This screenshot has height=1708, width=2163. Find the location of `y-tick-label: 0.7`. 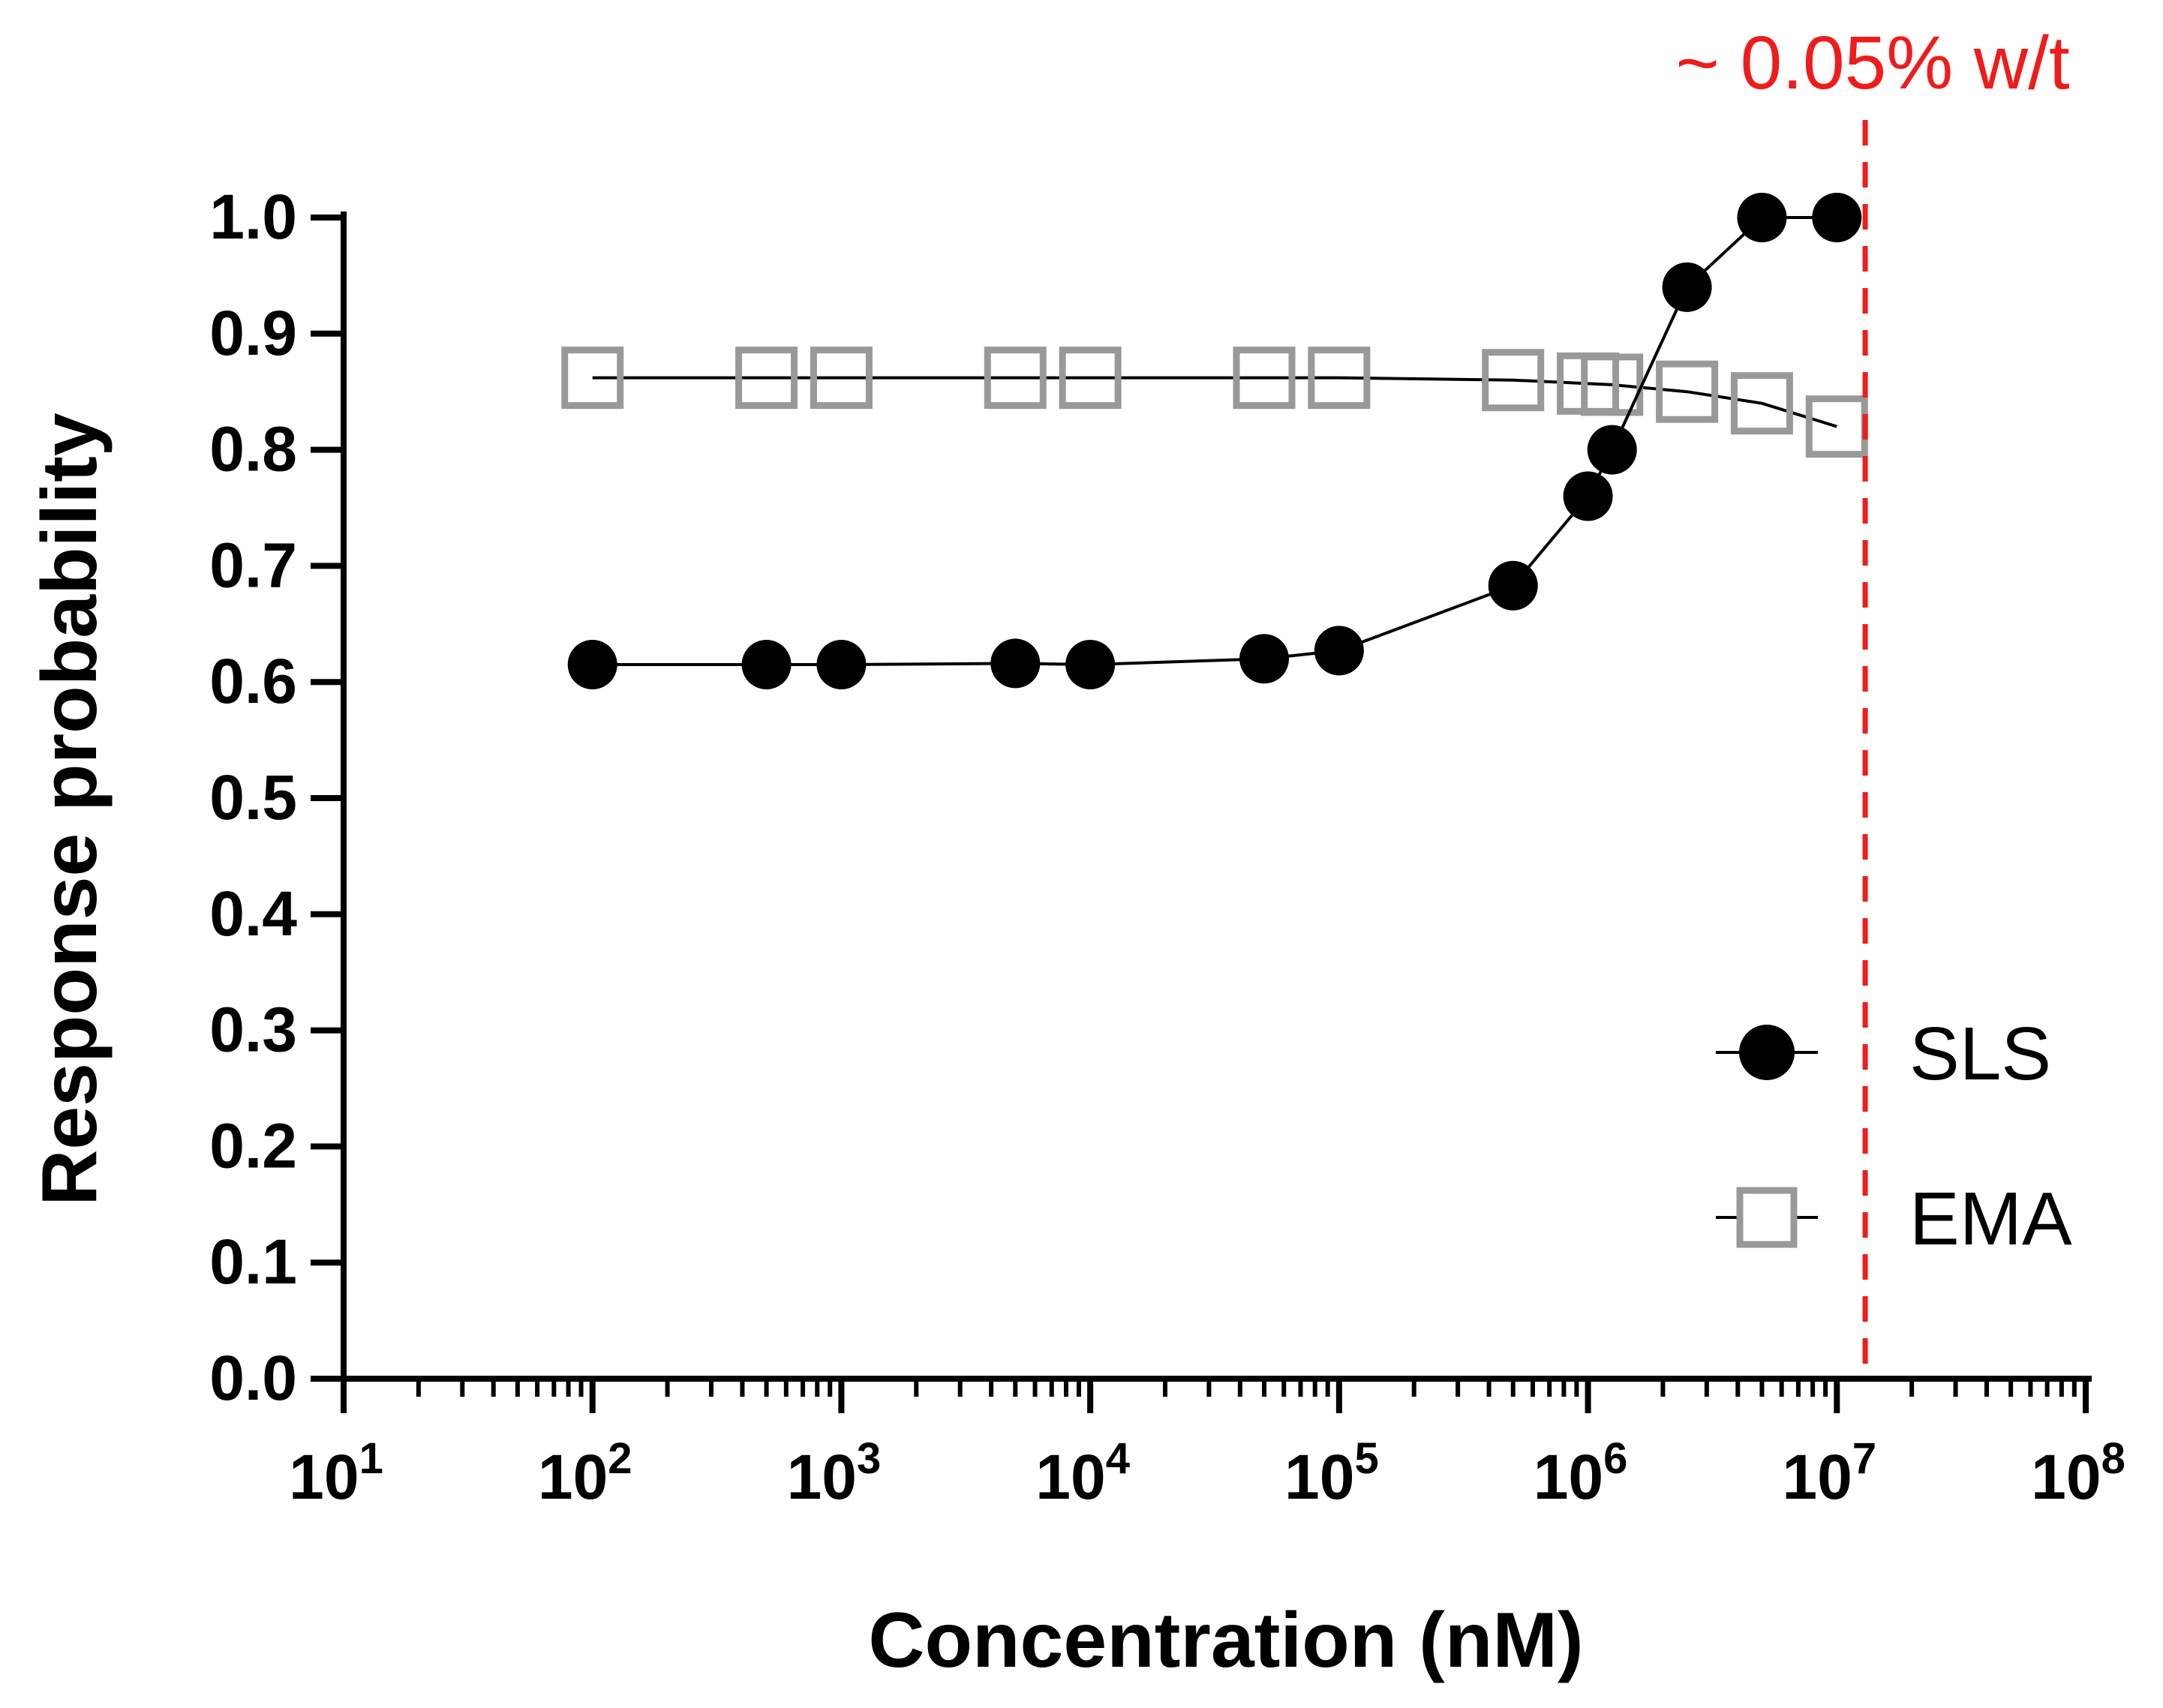

y-tick-label: 0.7 is located at coordinates (253, 565).